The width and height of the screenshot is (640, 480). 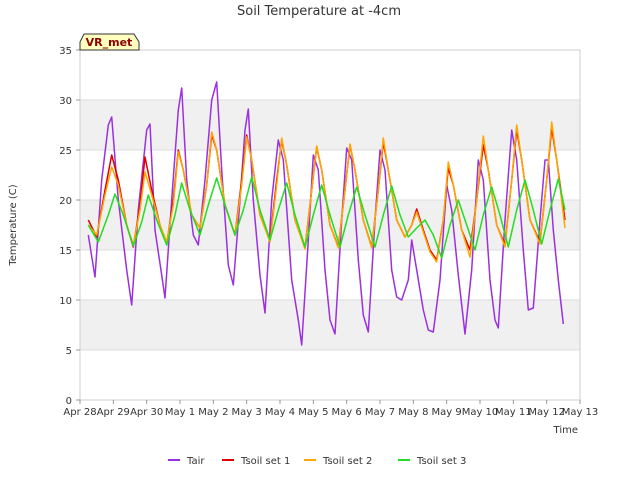 I want to click on x-tick-label: Apr 29, so click(x=113, y=412).